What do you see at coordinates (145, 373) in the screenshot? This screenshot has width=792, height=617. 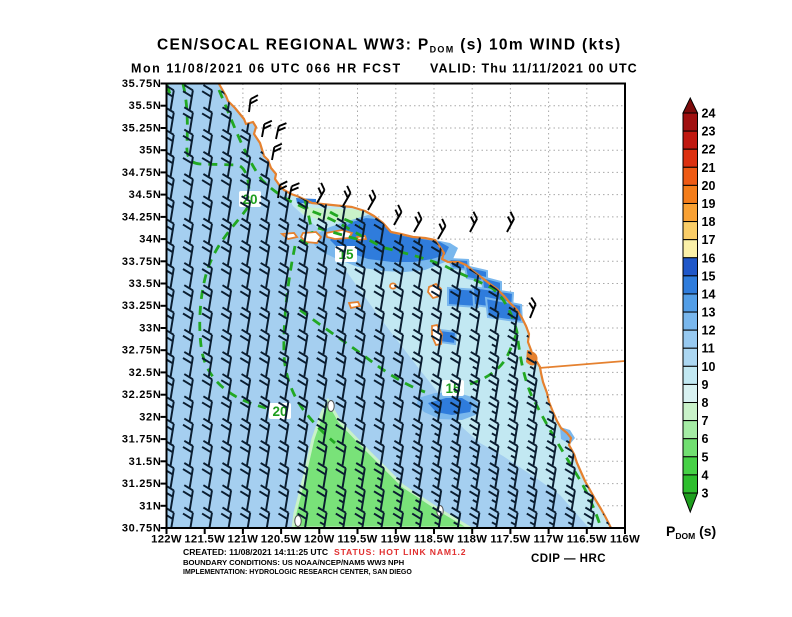 I see `svg-text: 32.5N` at bounding box center [145, 373].